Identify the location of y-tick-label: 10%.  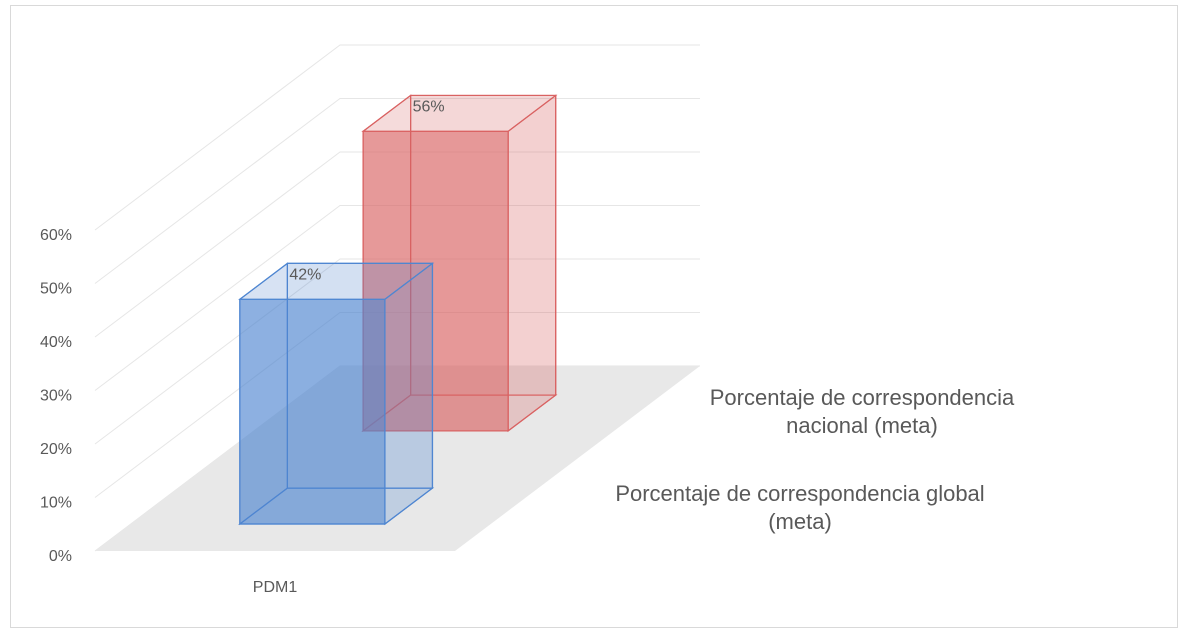
(56, 503).